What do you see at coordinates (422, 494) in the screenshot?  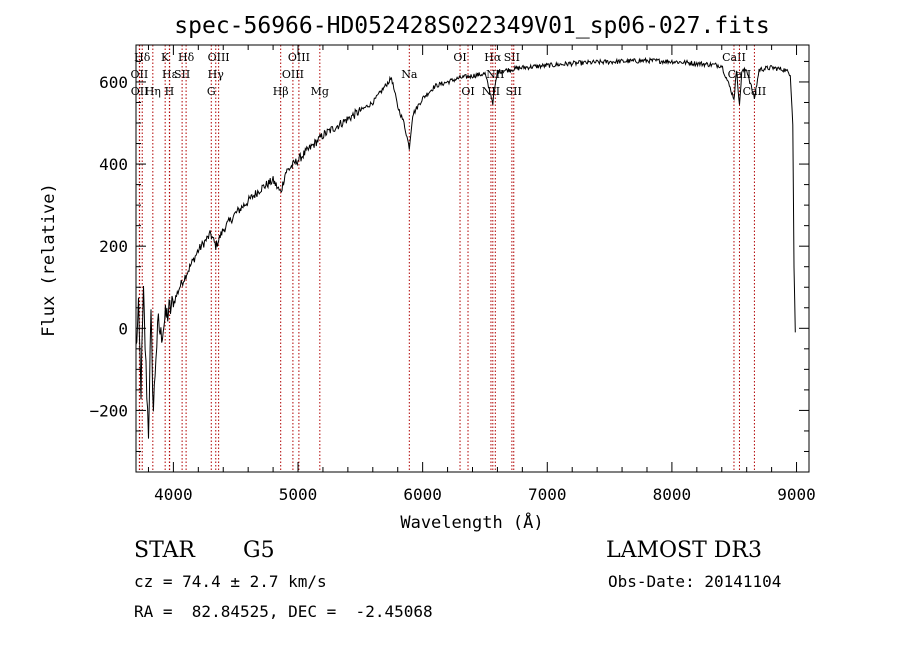 I see `x-tick-label: 6000` at bounding box center [422, 494].